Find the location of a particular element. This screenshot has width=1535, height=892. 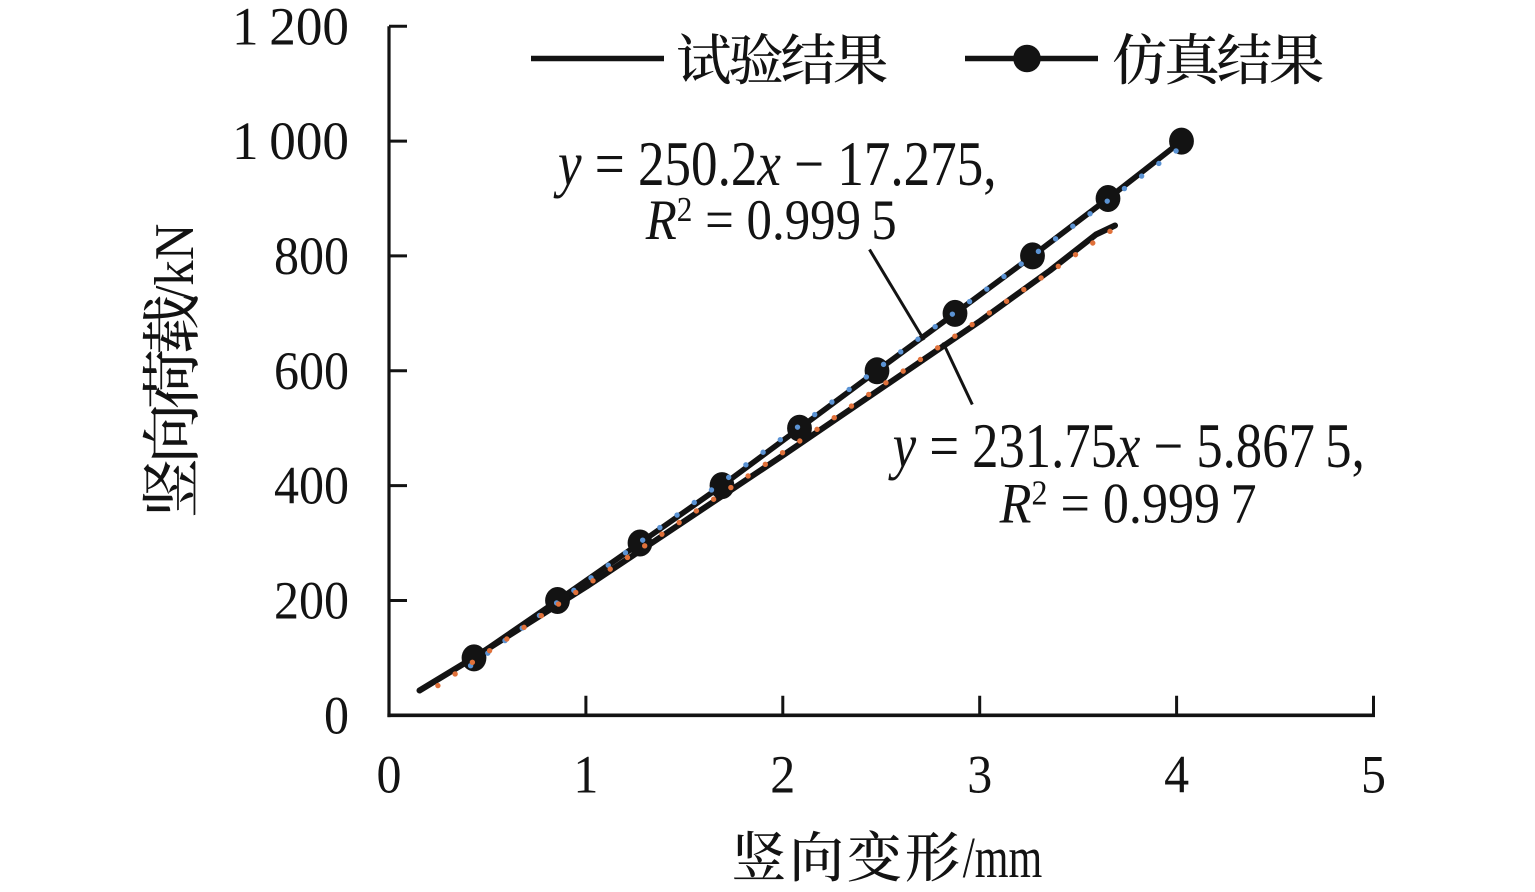

svg-text: 200 is located at coordinates (311, 601).